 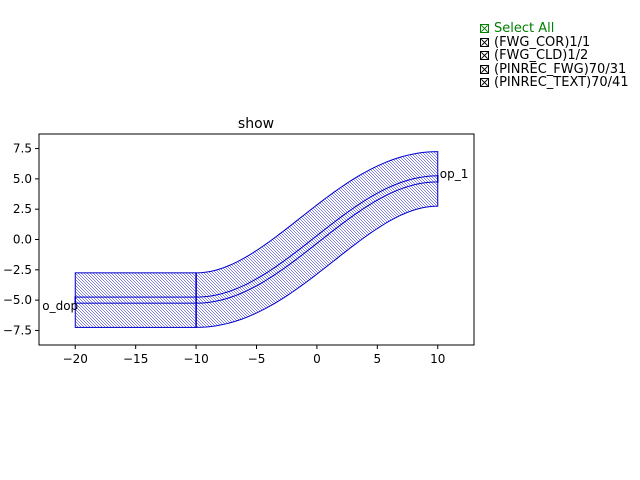 What do you see at coordinates (561, 82) in the screenshot?
I see `layer-label: (PINREC_TEXT)70/41` at bounding box center [561, 82].